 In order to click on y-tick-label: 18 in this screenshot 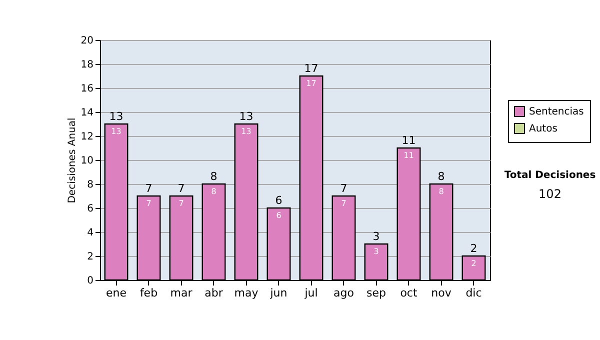, I will do `click(87, 65)`.